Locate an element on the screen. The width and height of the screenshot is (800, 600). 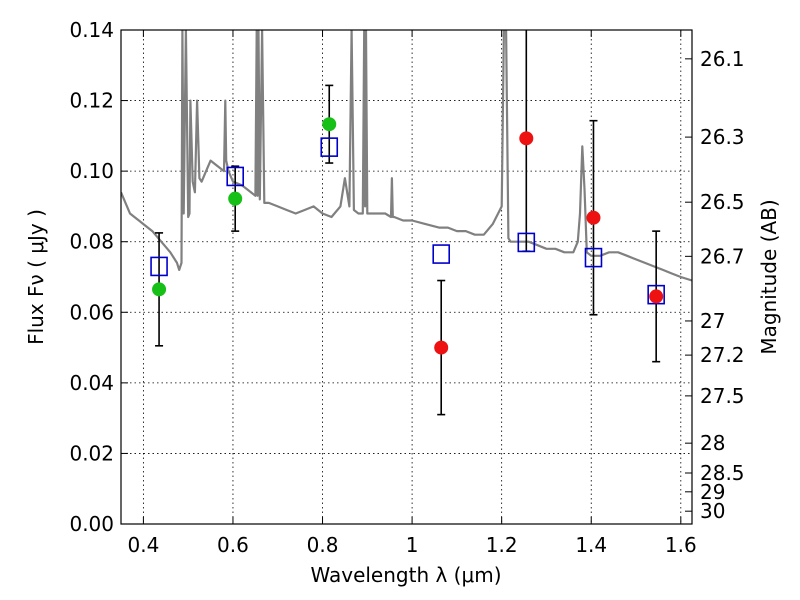
x-axis-label: Wavelength λ (μm) is located at coordinates (405, 575).